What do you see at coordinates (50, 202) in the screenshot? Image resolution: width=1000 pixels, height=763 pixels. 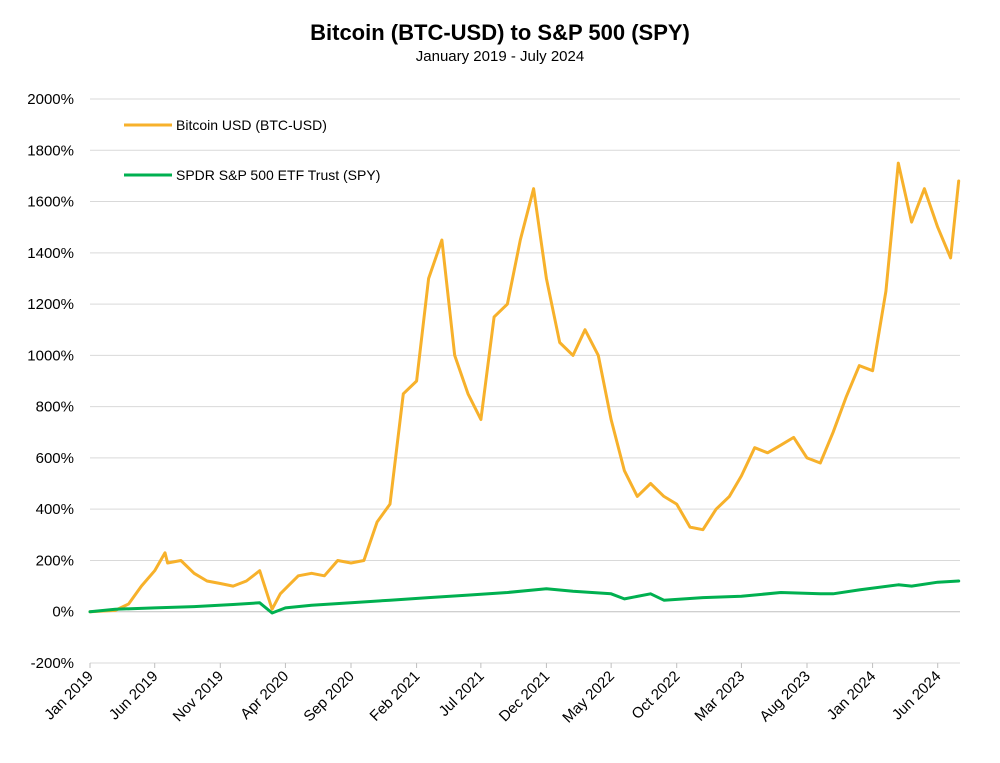 I see `y-tick-label: 1600%` at bounding box center [50, 202].